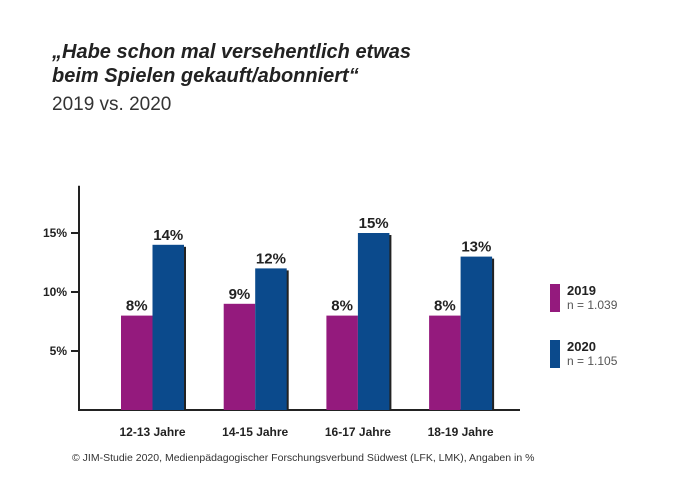 This screenshot has width=690, height=502. Describe the element at coordinates (374, 223) in the screenshot. I see `data-label: 15%` at that location.